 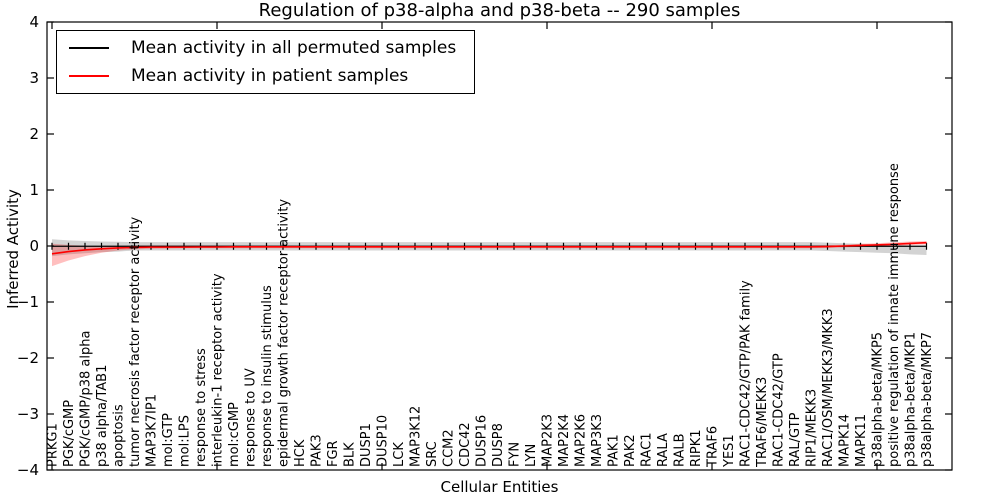 What do you see at coordinates (581, 440) in the screenshot?
I see `x-tick-label: MAP2K6` at bounding box center [581, 440].